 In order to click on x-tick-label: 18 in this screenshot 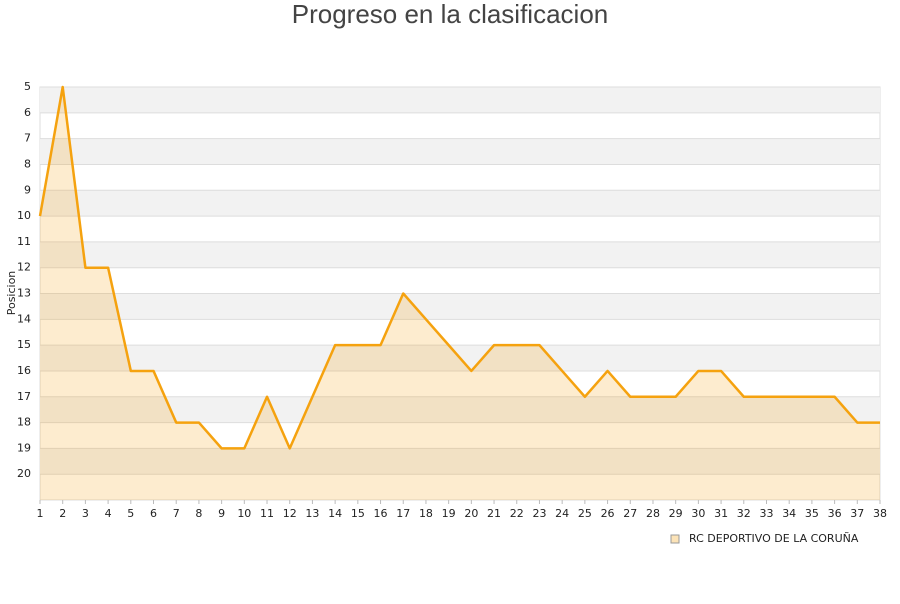, I will do `click(426, 513)`.